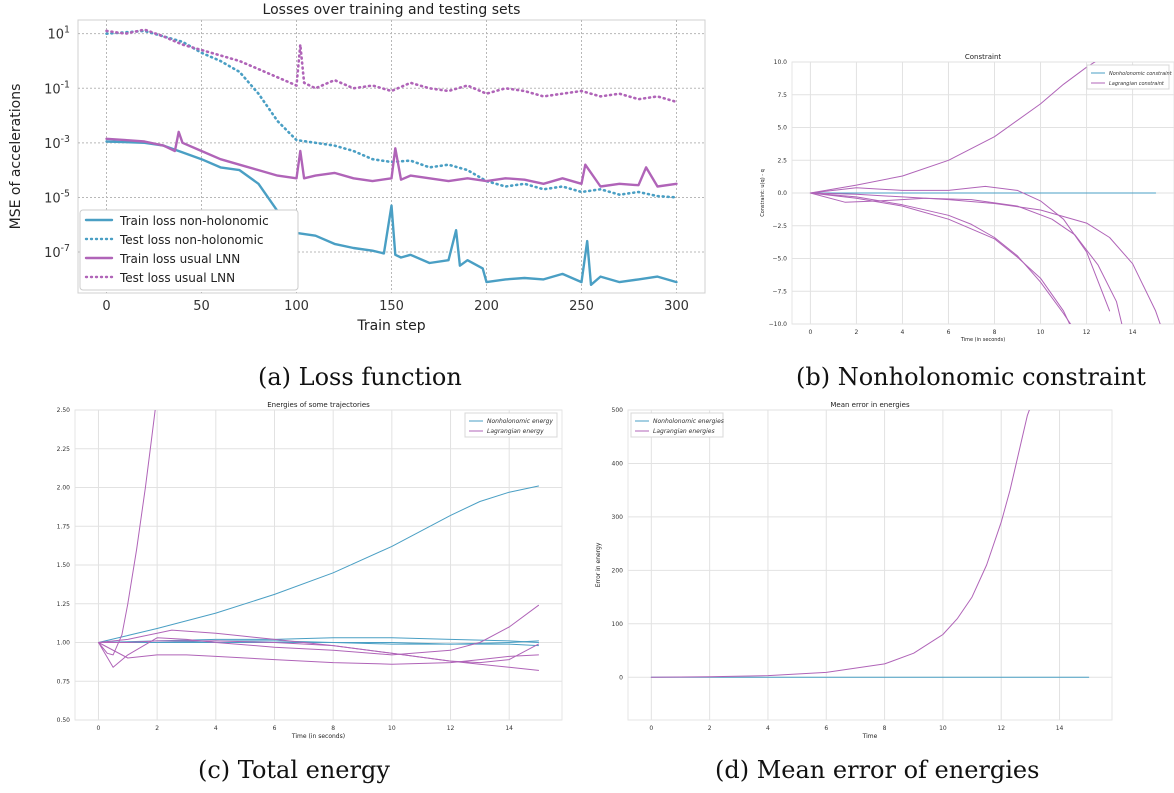 Image resolution: width=1174 pixels, height=793 pixels. I want to click on x-tick-label: 12, so click(1087, 332).